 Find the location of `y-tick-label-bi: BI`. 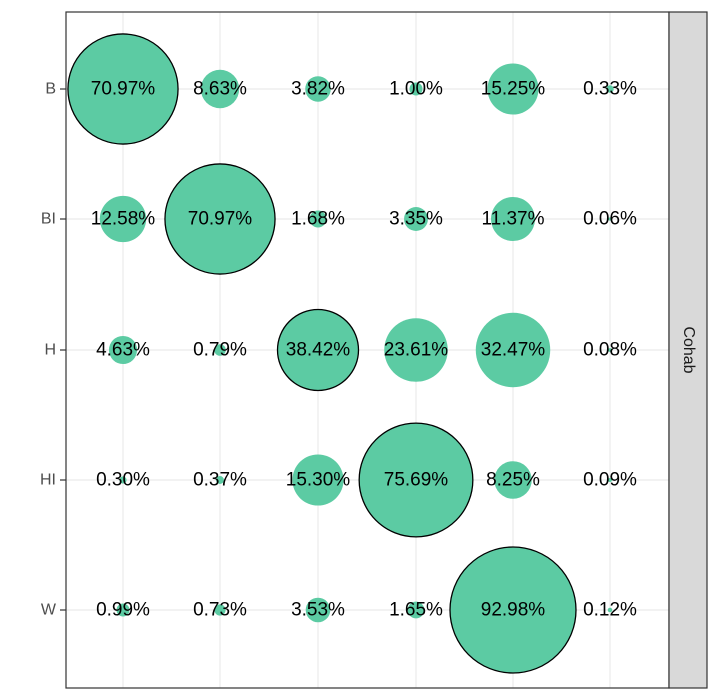

y-tick-label-bi: BI is located at coordinates (48, 219).